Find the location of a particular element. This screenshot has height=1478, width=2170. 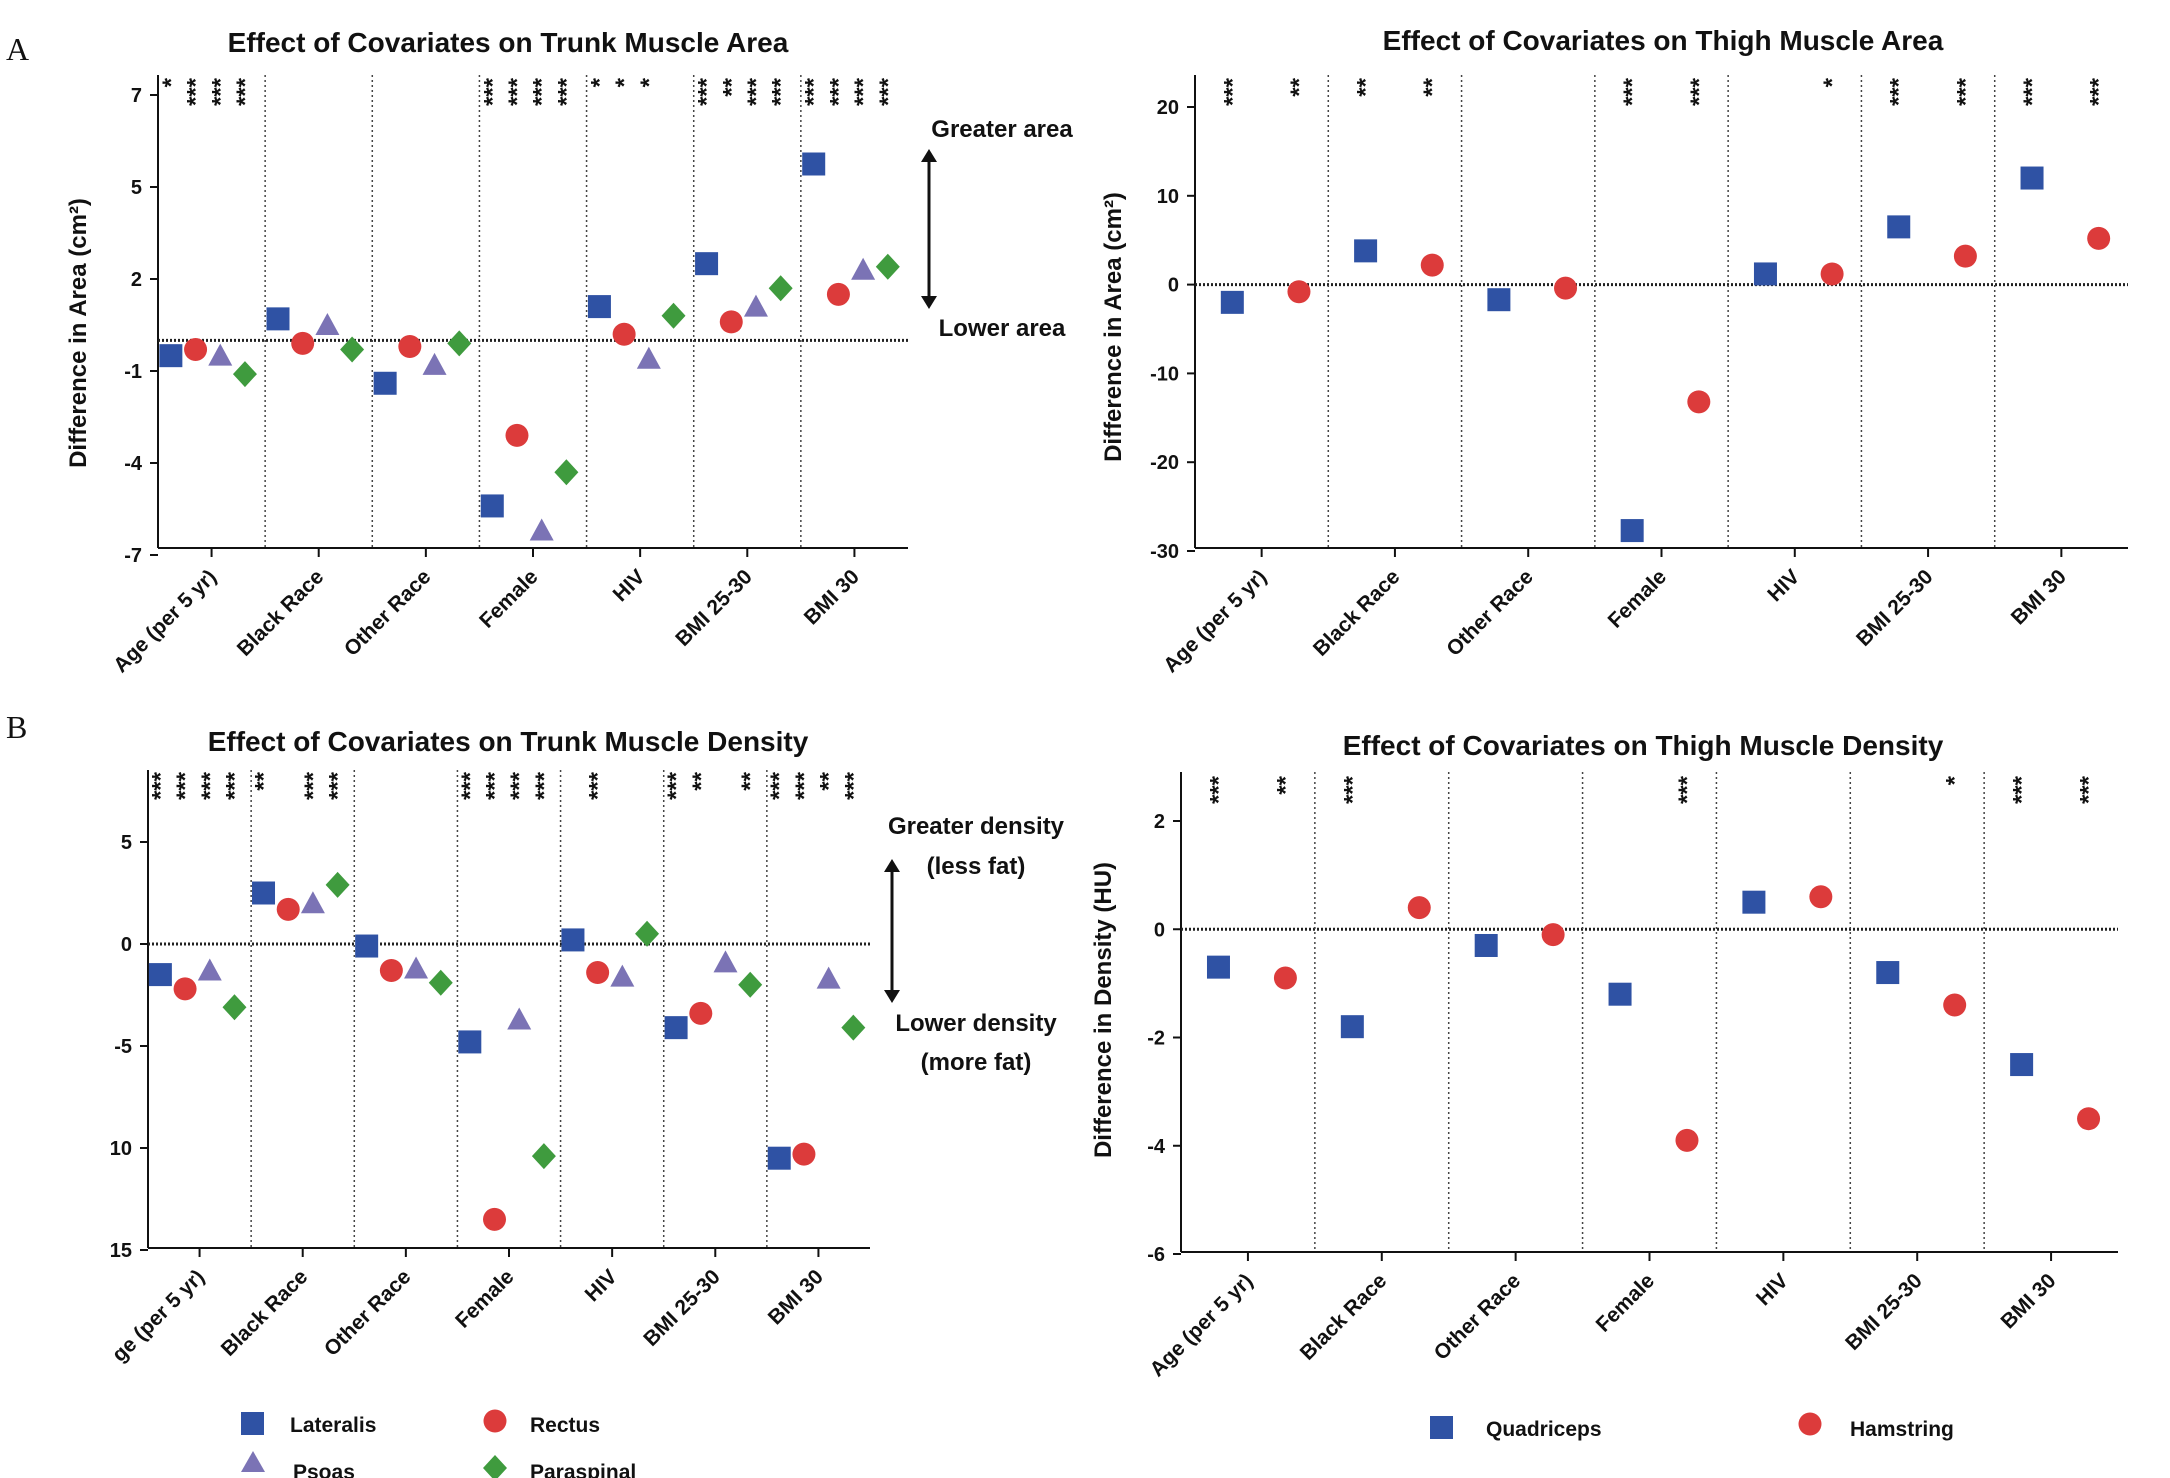

y-axis-label: Difference in Density (HU) is located at coordinates (1103, 1010).